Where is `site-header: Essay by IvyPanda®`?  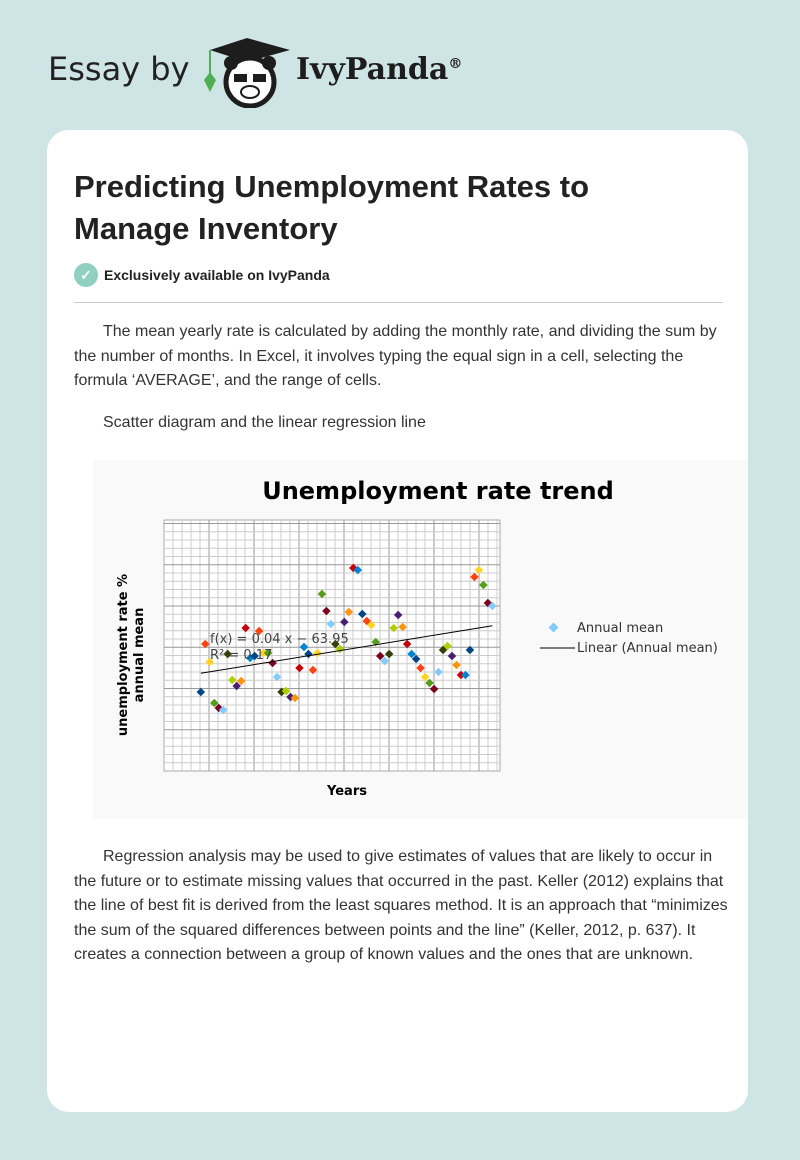 site-header: Essay by IvyPanda® is located at coordinates (400, 65).